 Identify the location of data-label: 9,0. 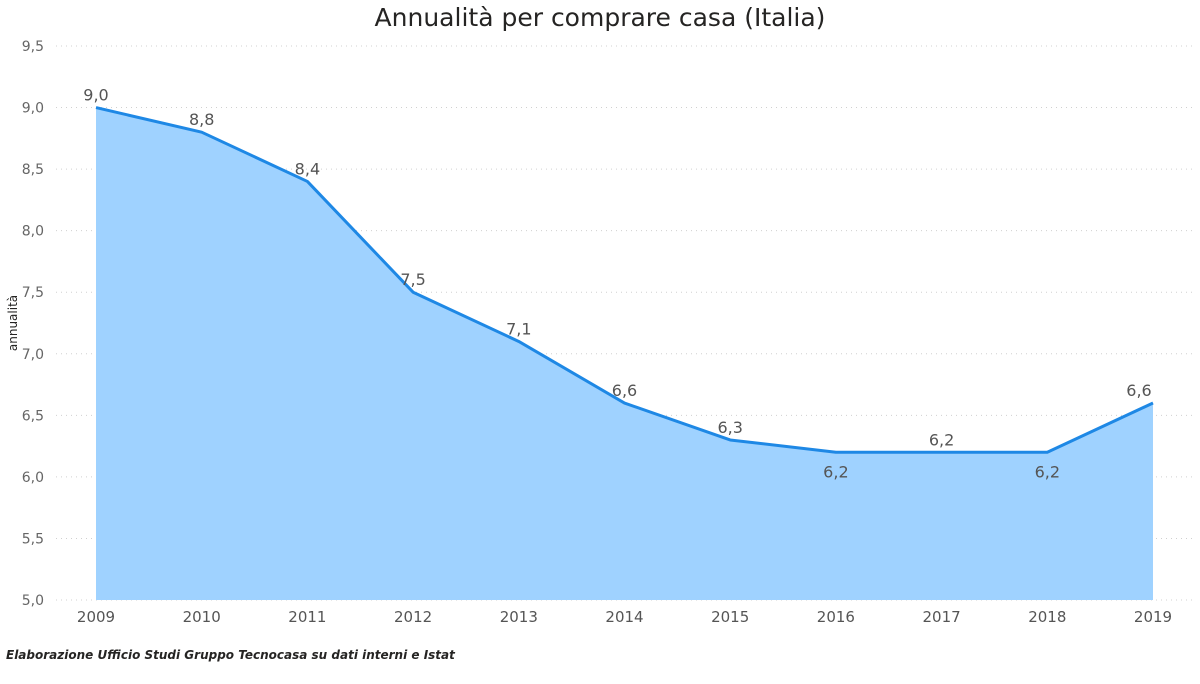
(95, 95).